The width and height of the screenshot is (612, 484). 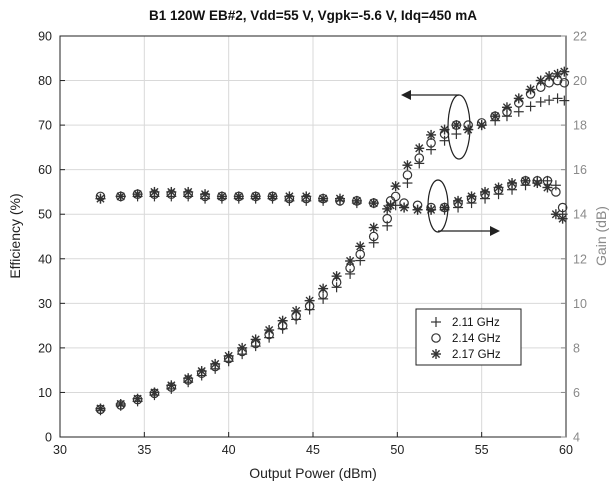 What do you see at coordinates (580, 81) in the screenshot?
I see `y-right-tick-label: 20` at bounding box center [580, 81].